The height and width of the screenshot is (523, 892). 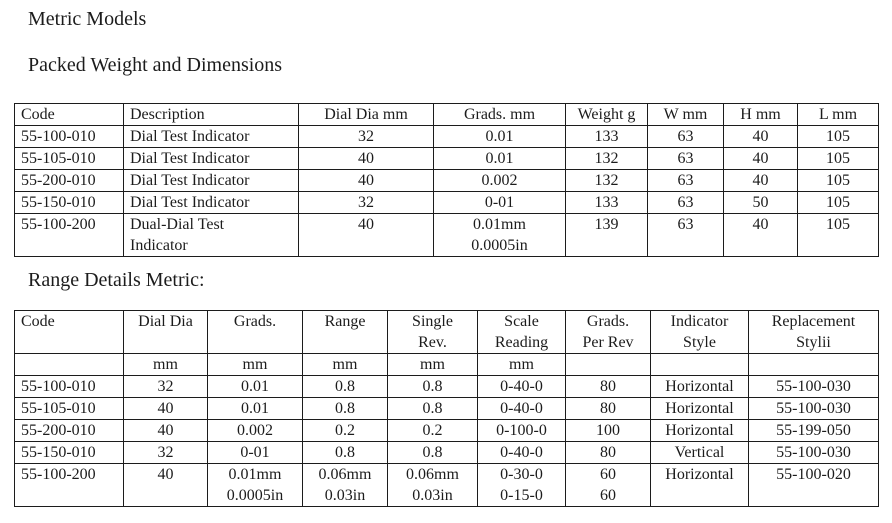 I want to click on column-header: Indicator Style, so click(x=699, y=332).